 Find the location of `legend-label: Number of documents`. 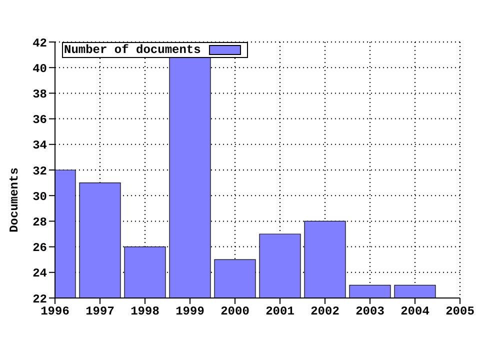

legend-label: Number of documents is located at coordinates (132, 50).